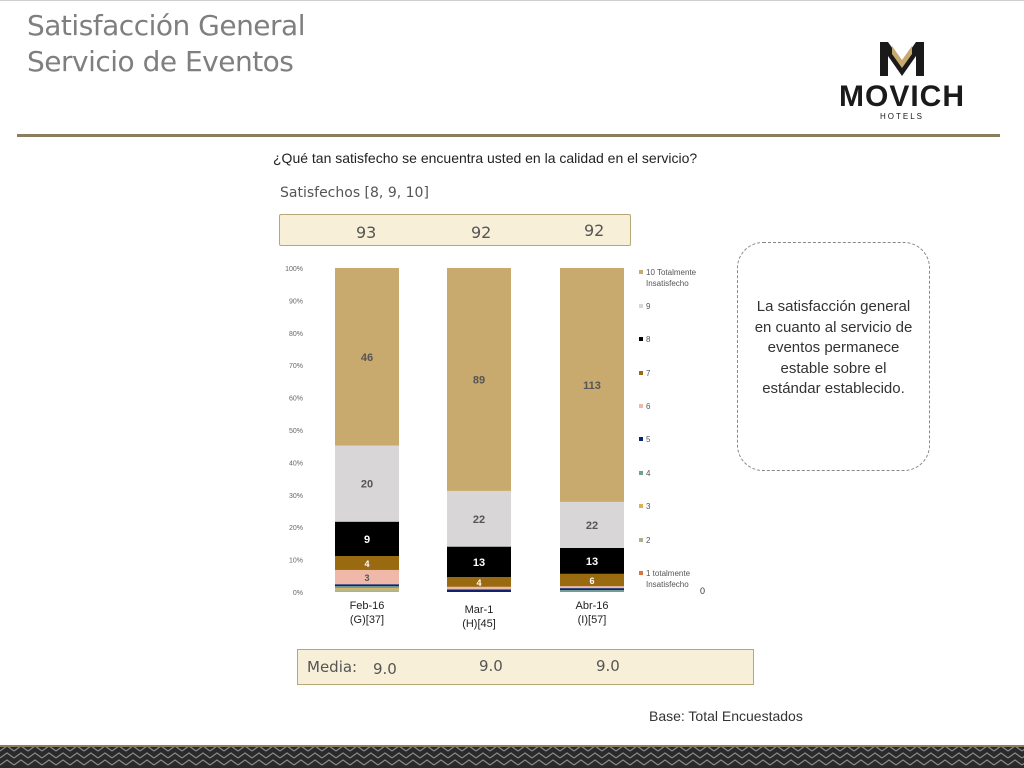 The image size is (1024, 768). Describe the element at coordinates (902, 96) in the screenshot. I see `logo-brand-text: MOVICH` at that location.